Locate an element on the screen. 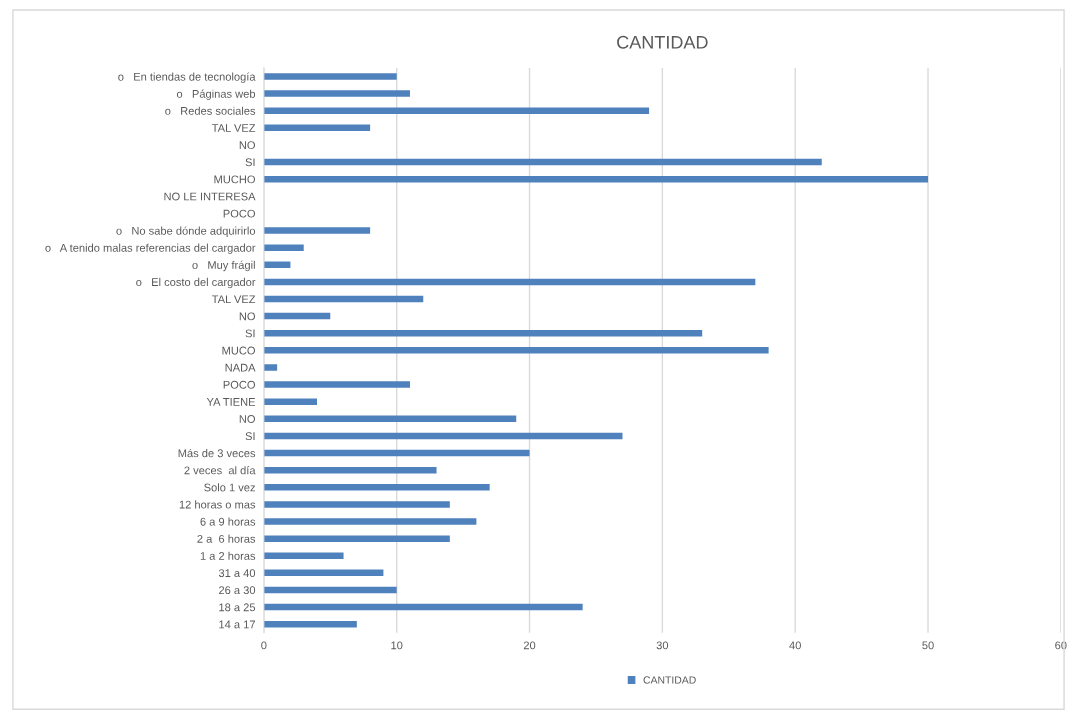  y-tick-label: NADA is located at coordinates (240, 367).